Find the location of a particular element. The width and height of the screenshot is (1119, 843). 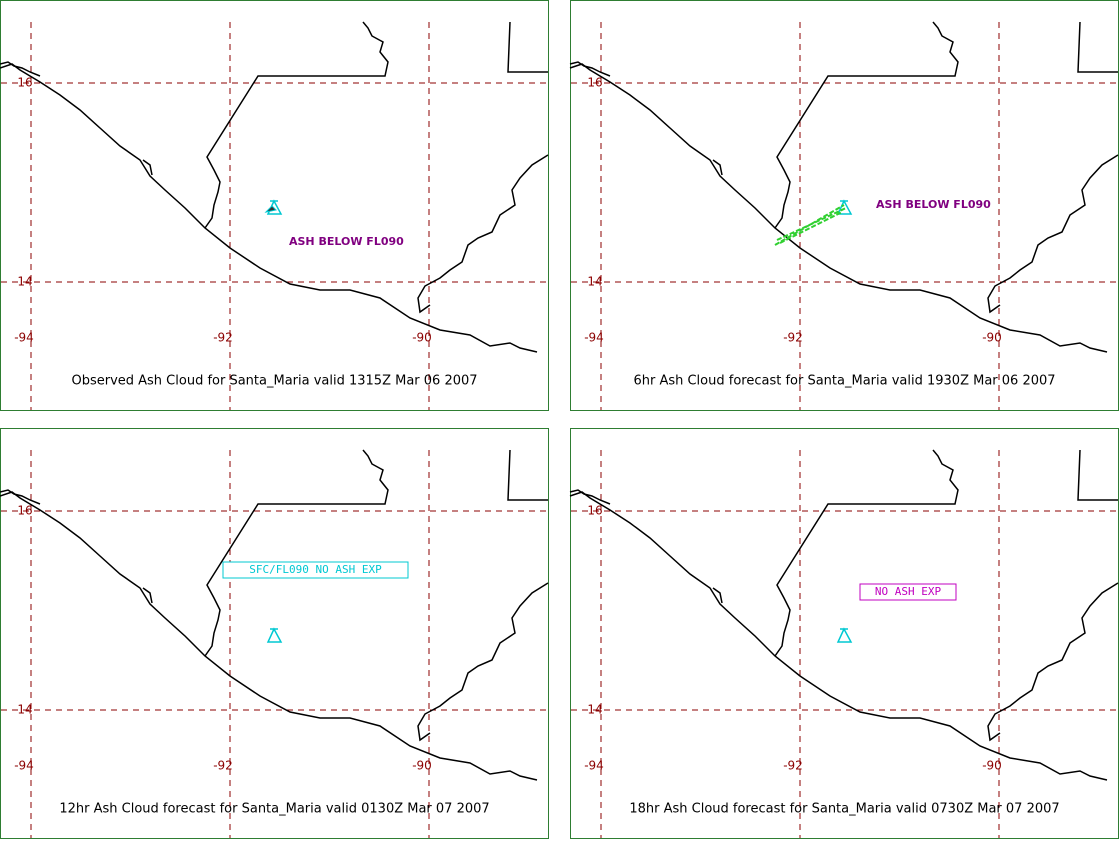

annotation: SFC/FL090 NO ASH EXP is located at coordinates (315, 569).